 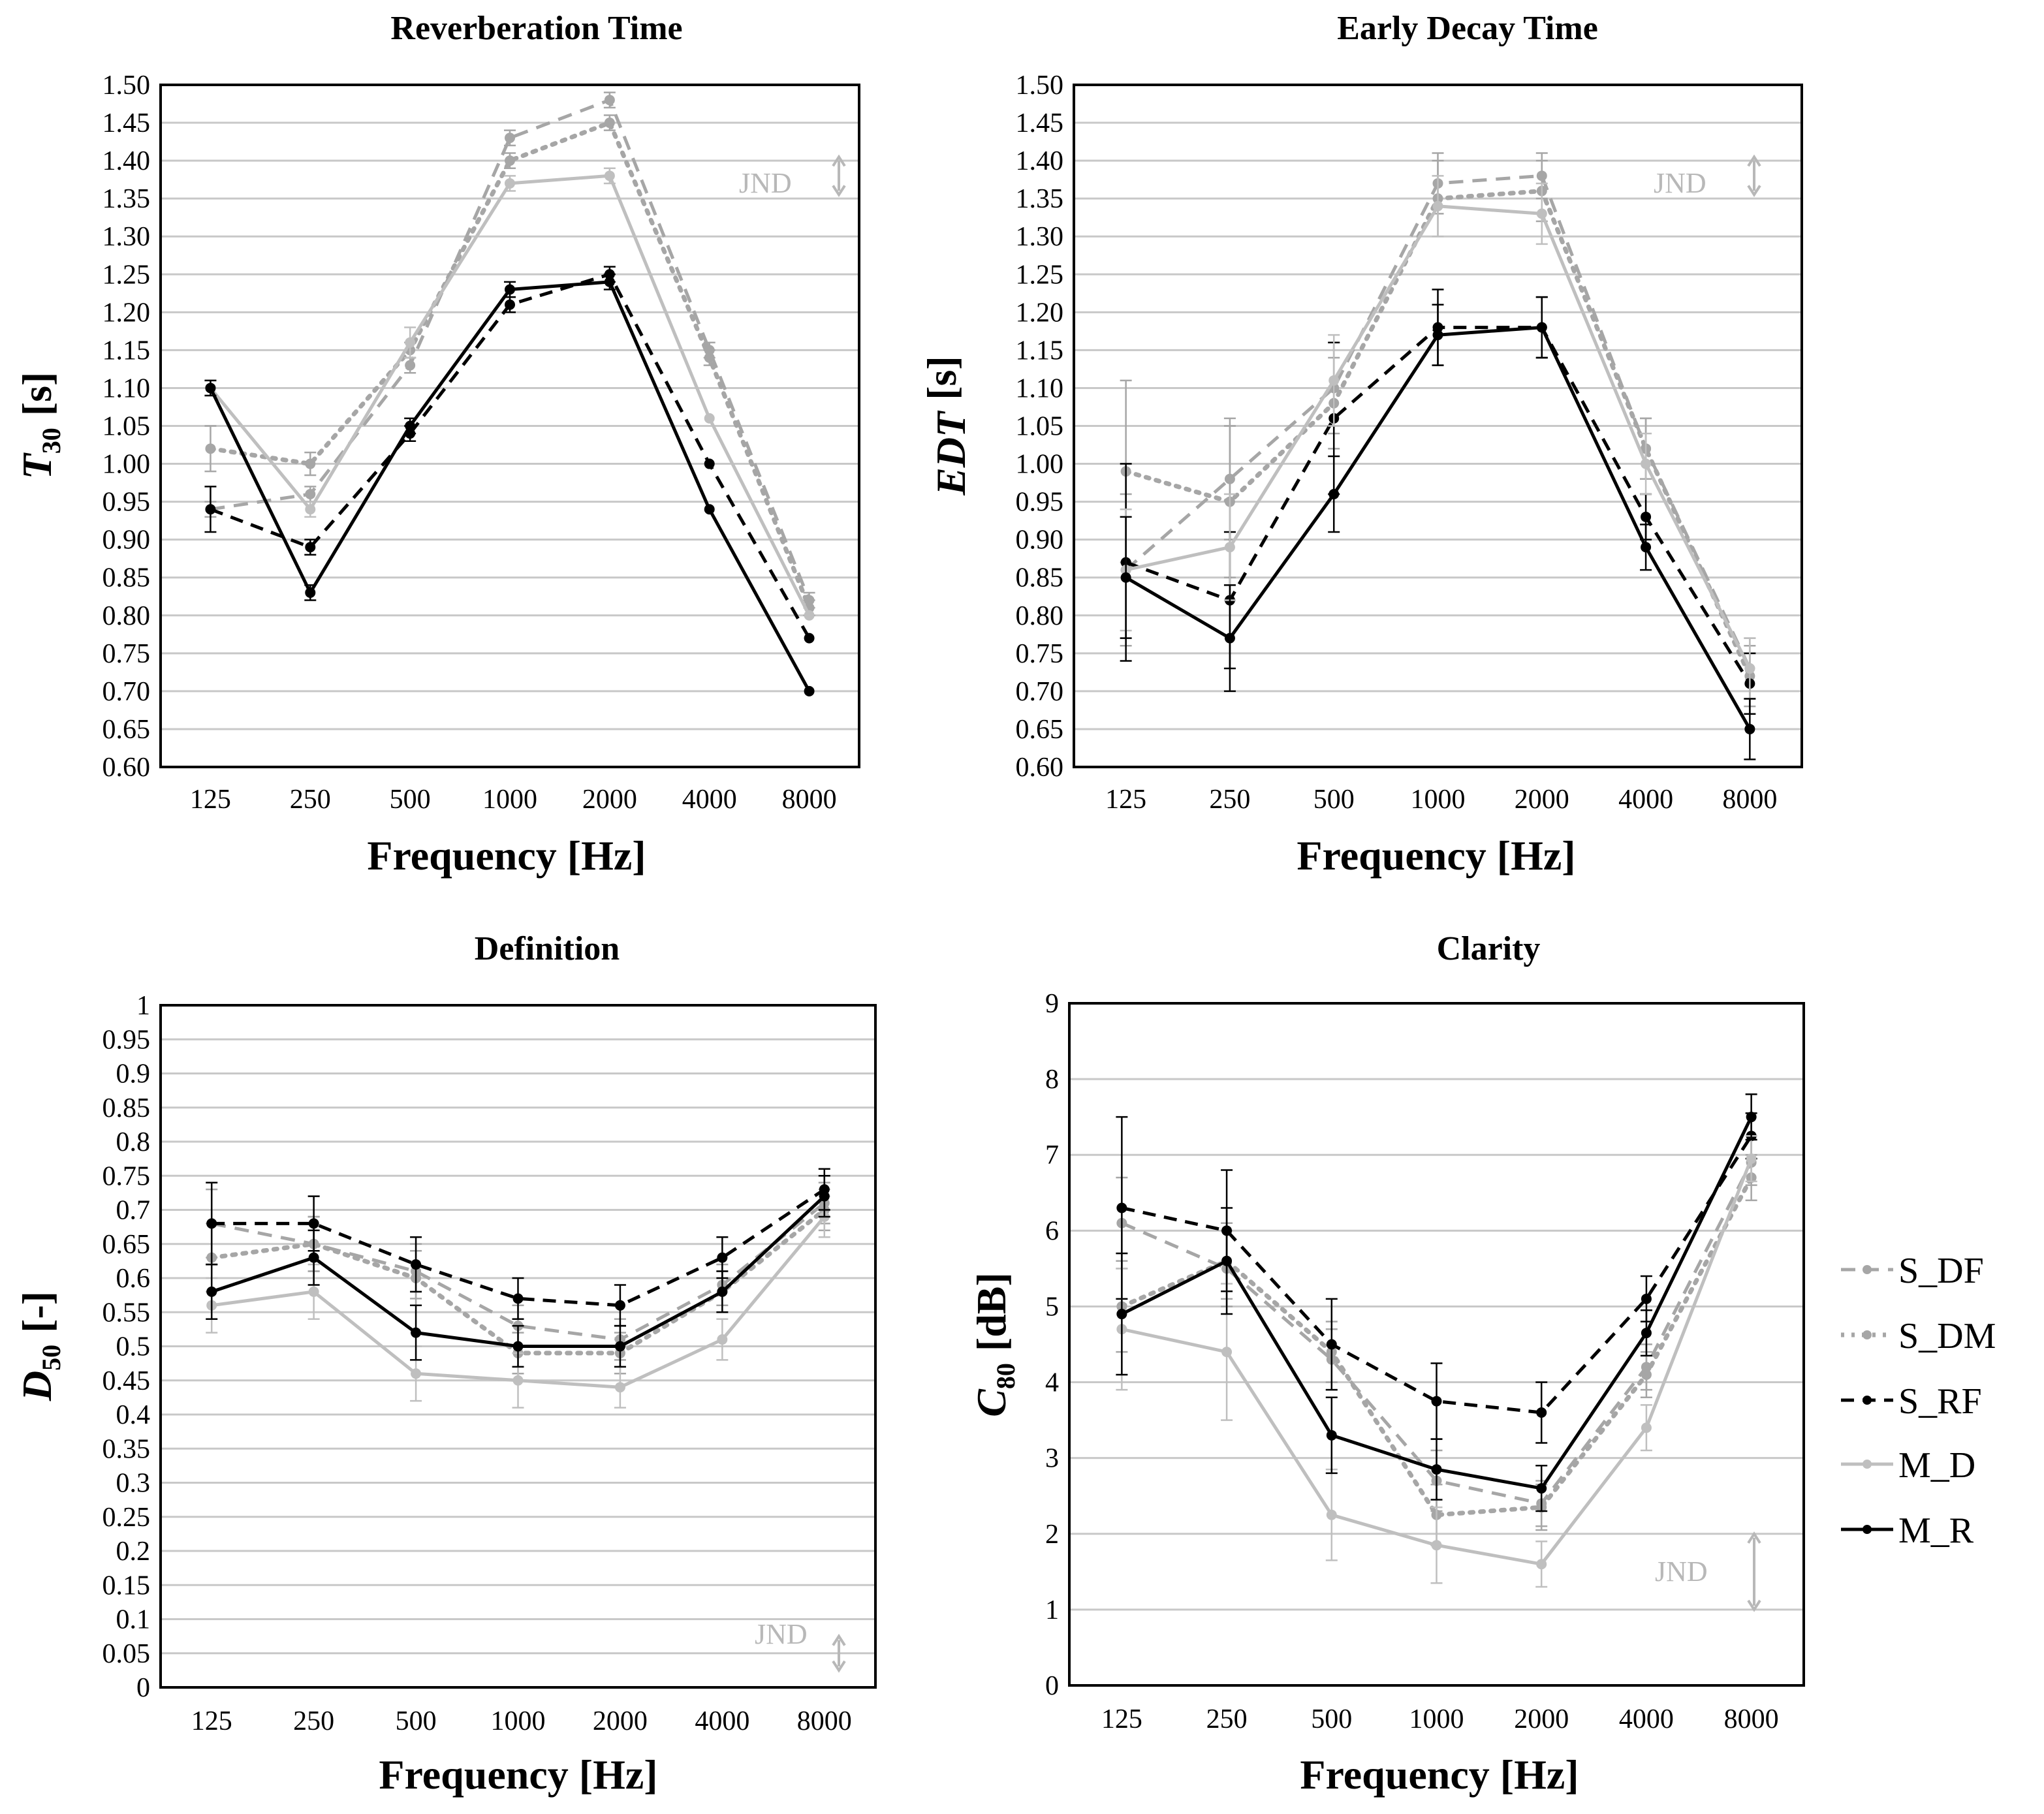 What do you see at coordinates (40, 1346) in the screenshot?
I see `y-axis-label: D50[-]` at bounding box center [40, 1346].